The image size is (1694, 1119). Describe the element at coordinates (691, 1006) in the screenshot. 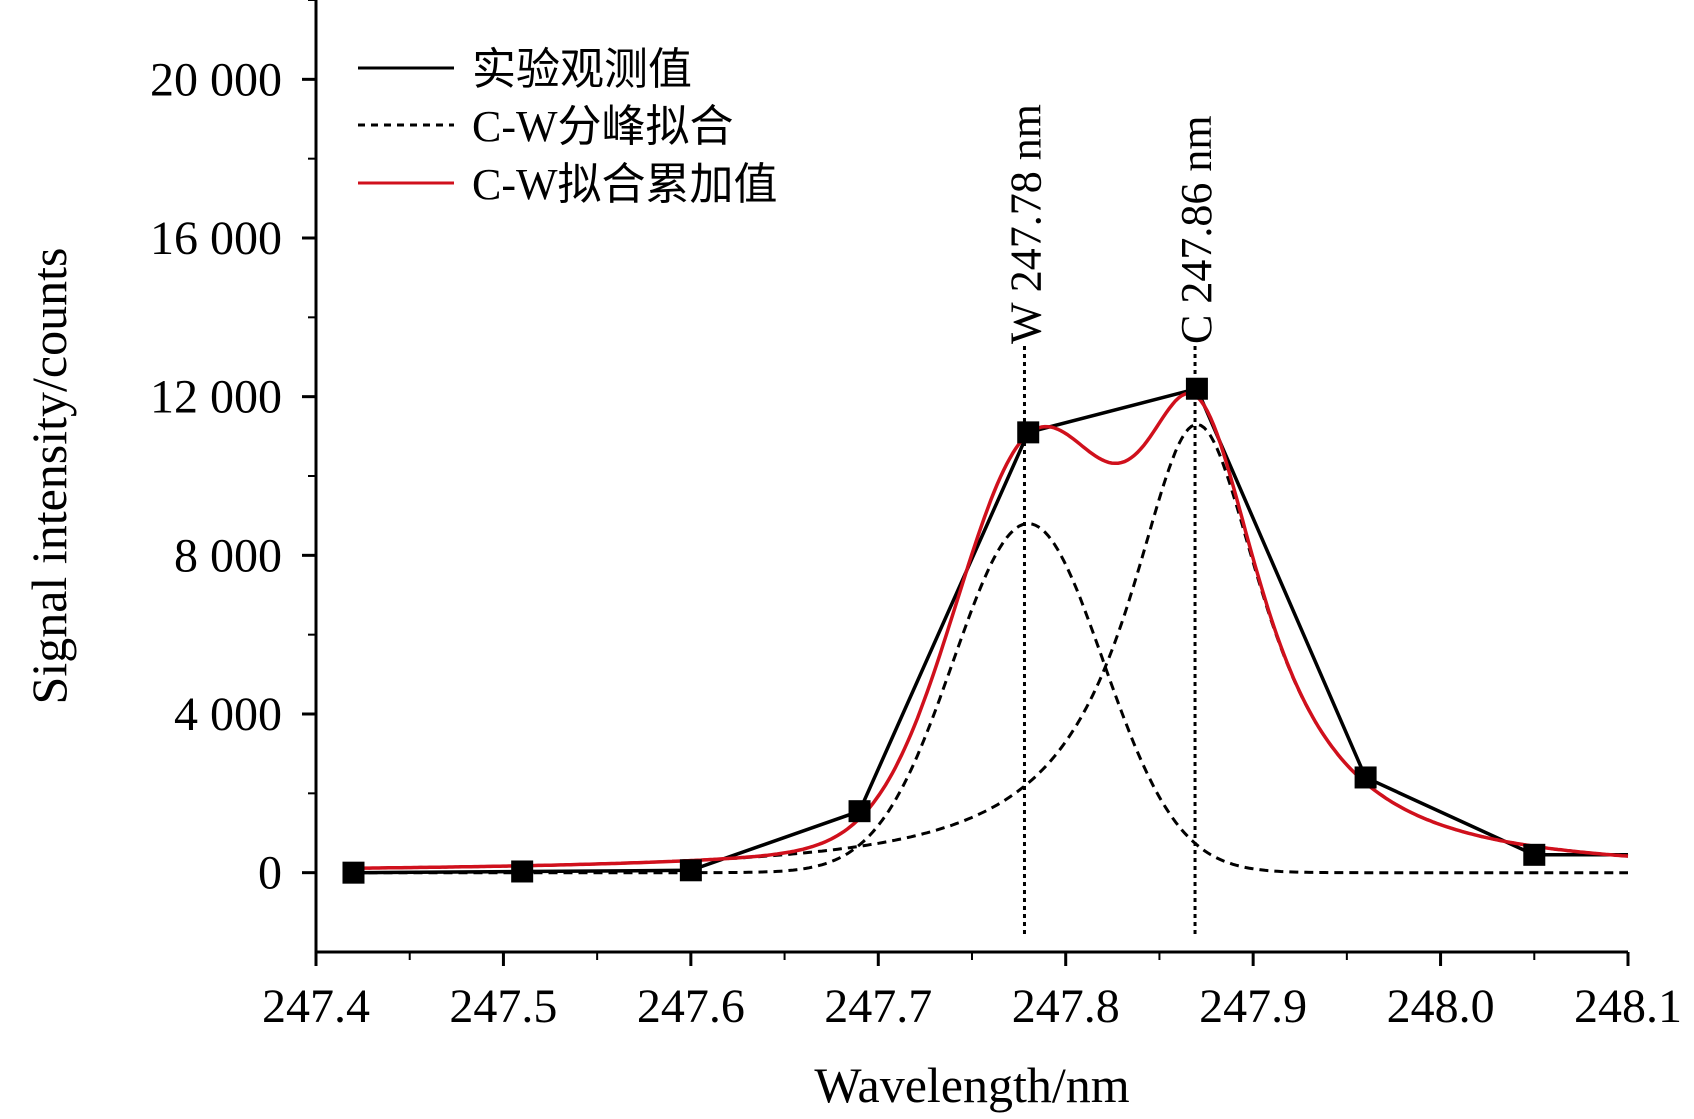

I see `x-tick-label: 247.6` at that location.